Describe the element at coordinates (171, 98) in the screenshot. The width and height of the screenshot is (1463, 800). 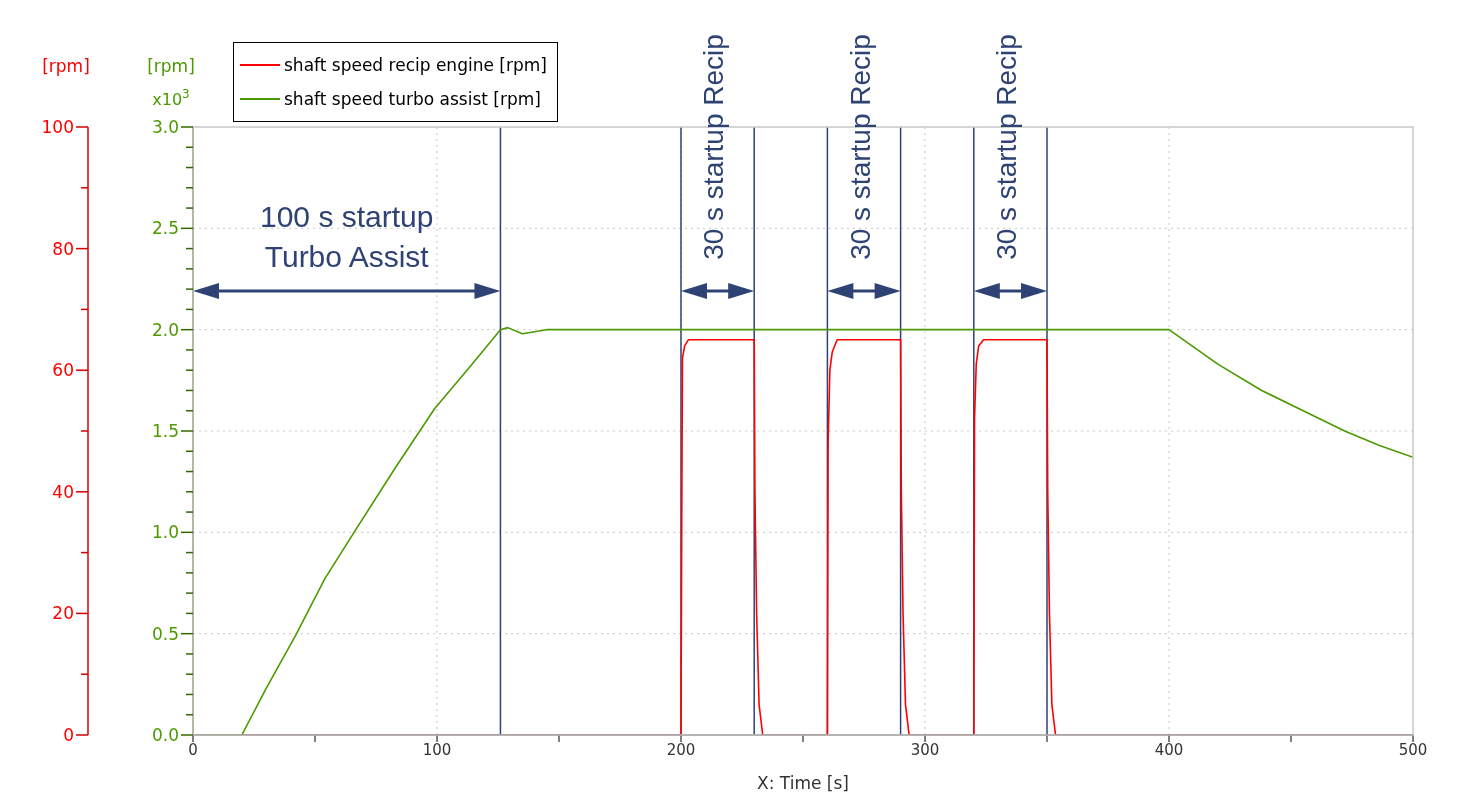
I see `text: x10$^{3}$` at that location.